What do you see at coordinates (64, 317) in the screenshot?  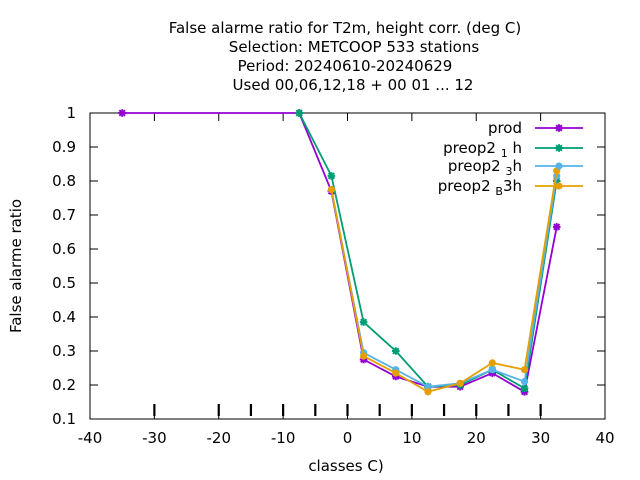 I see `y-tick-label: 0.4` at bounding box center [64, 317].